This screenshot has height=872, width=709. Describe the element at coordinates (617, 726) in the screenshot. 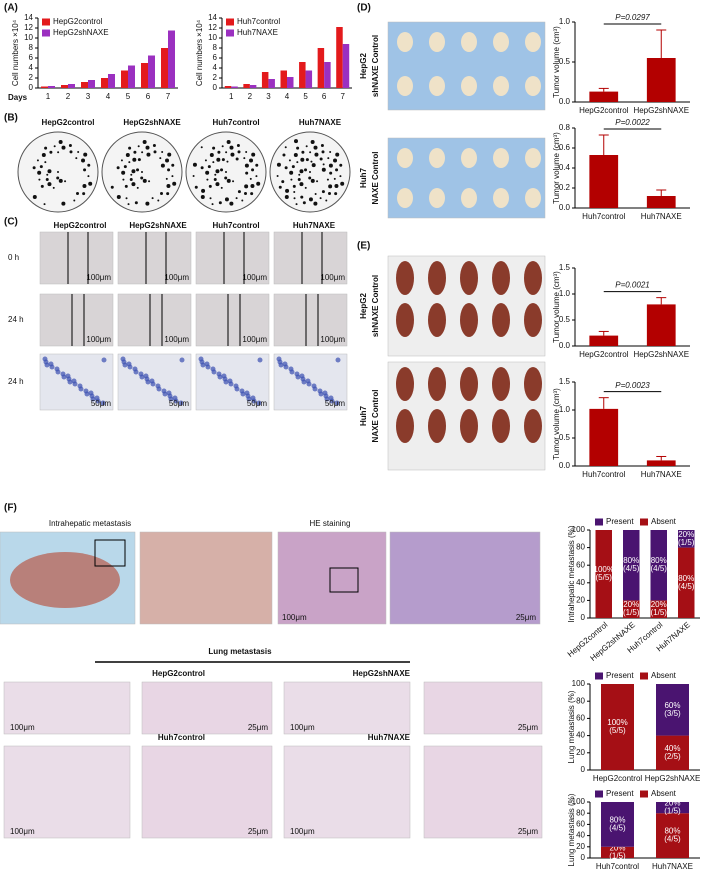

I see `value-label: 100% (5/5)` at that location.